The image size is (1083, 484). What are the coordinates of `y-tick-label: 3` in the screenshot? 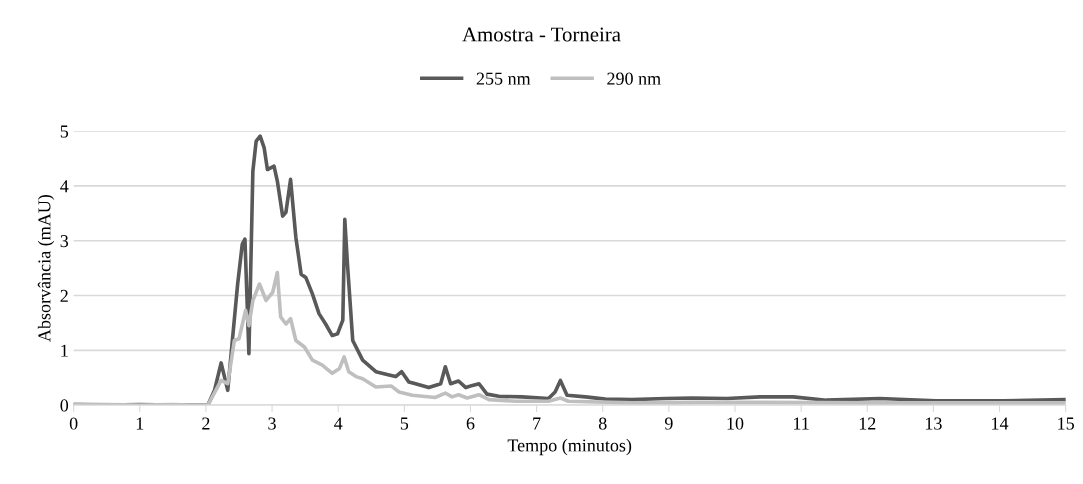 It's located at (64, 241).